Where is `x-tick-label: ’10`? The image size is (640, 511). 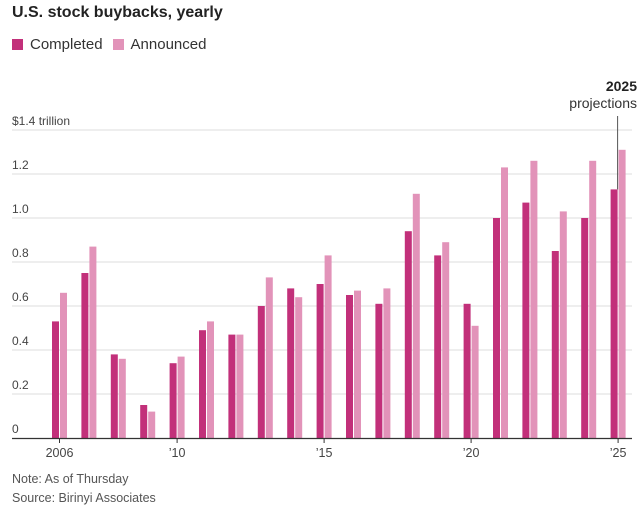
x-tick-label: ’10 is located at coordinates (177, 453).